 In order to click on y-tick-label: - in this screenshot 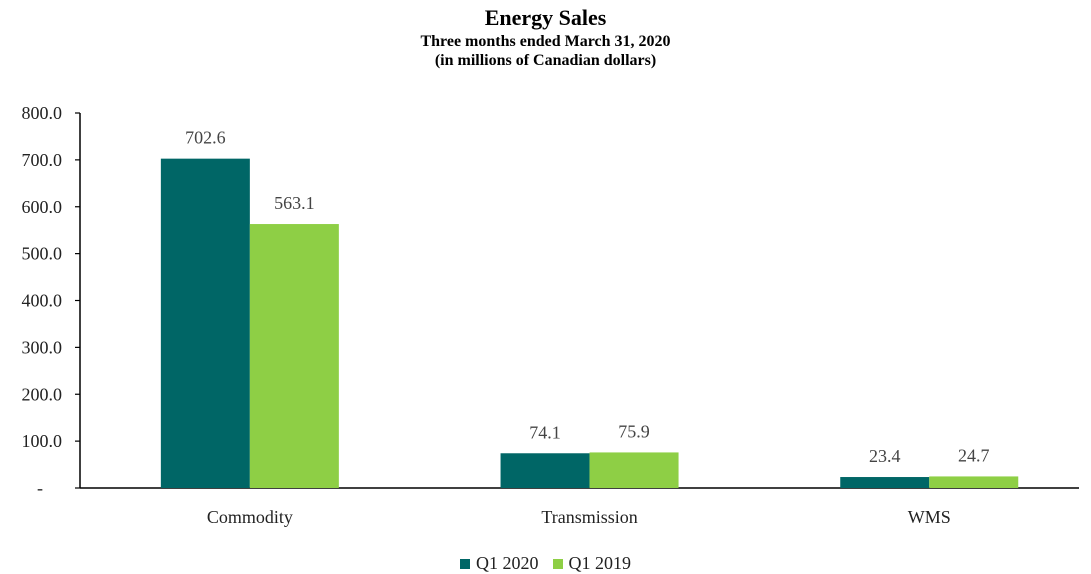, I will do `click(40, 488)`.